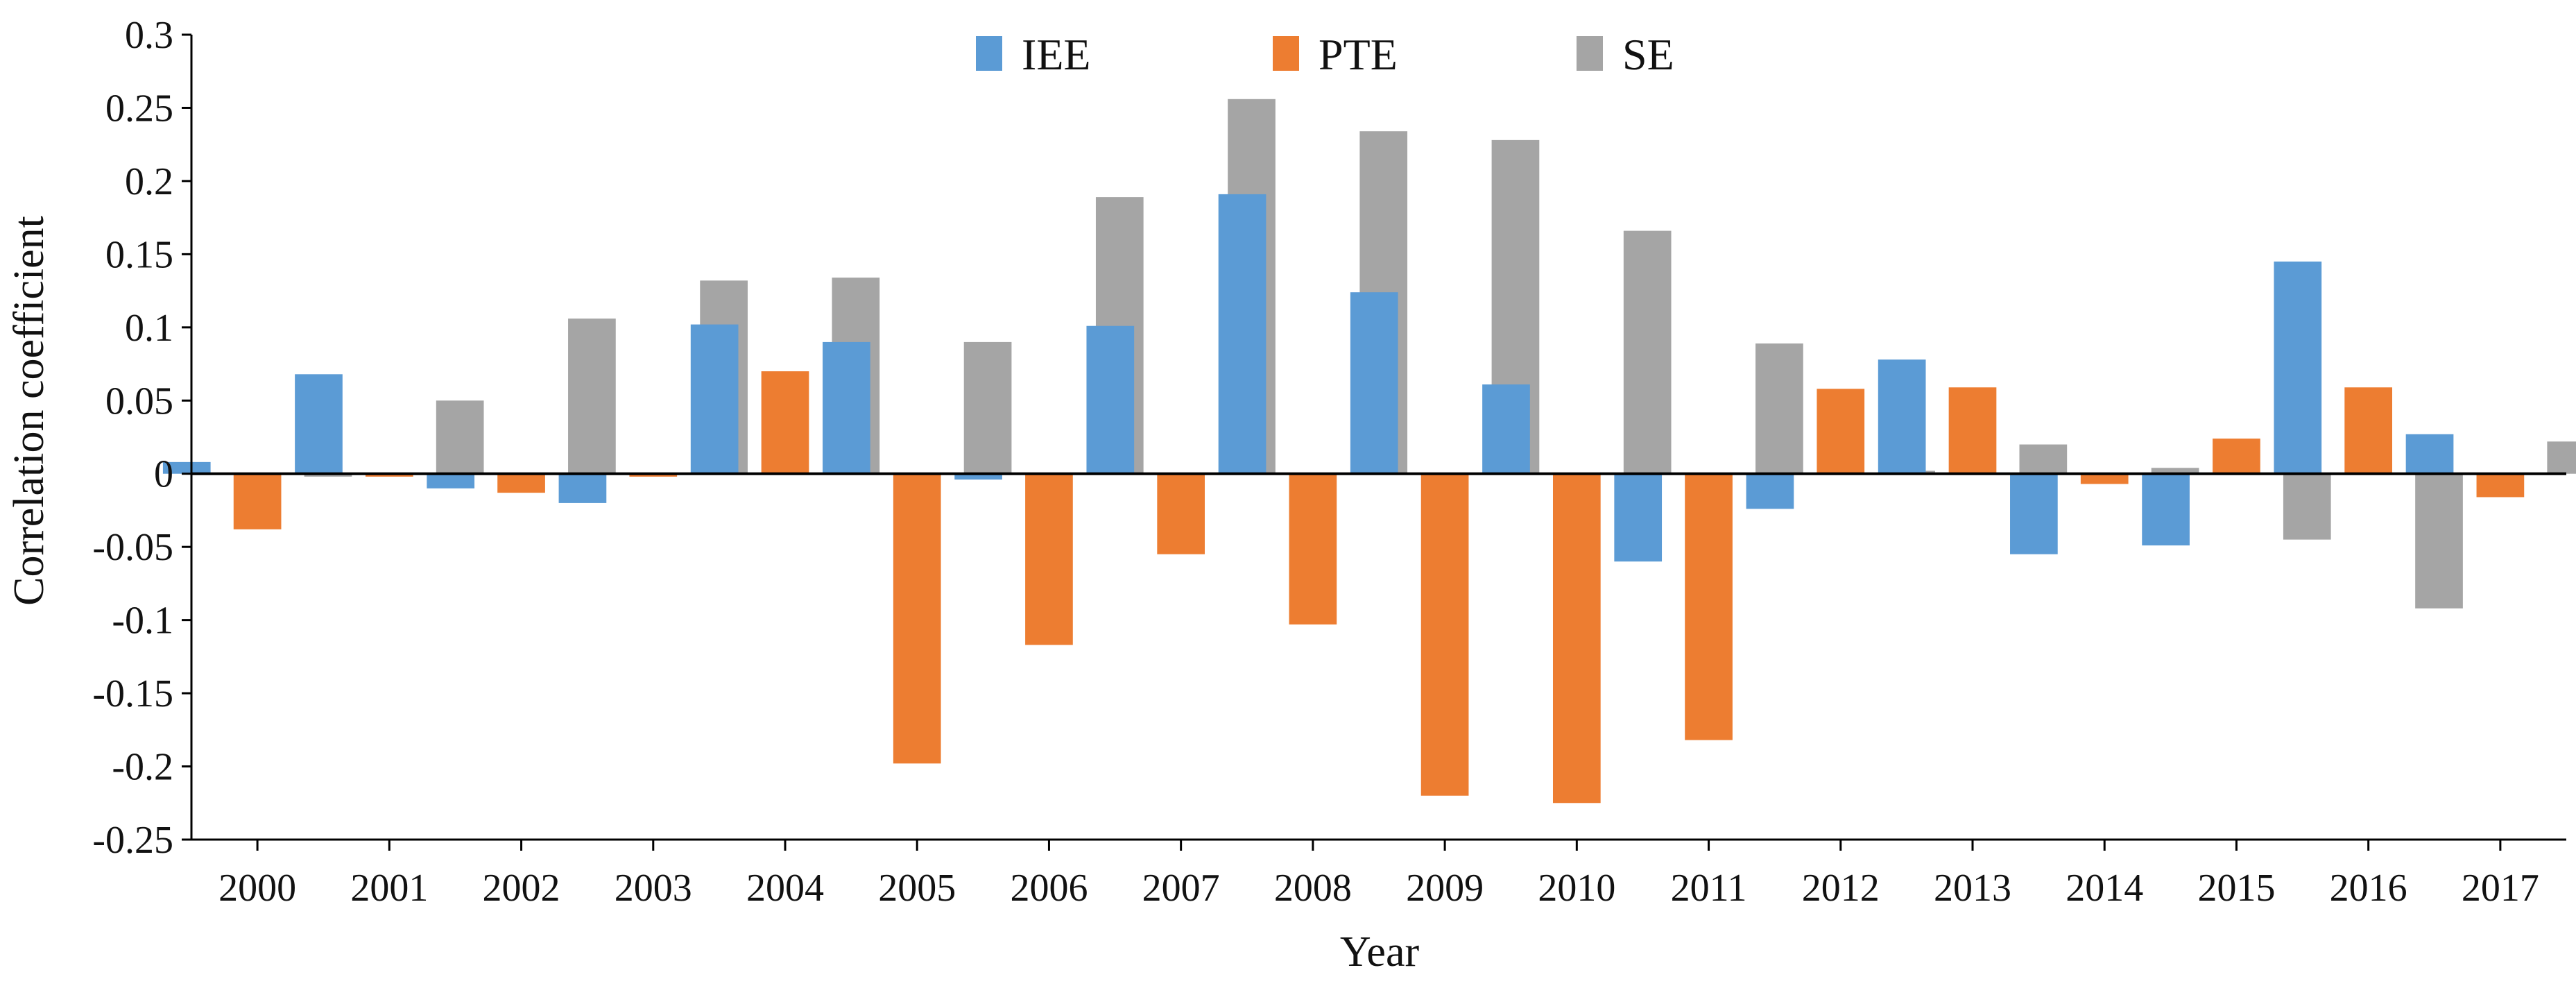  I want to click on bar-se-2015, so click(2307, 506).